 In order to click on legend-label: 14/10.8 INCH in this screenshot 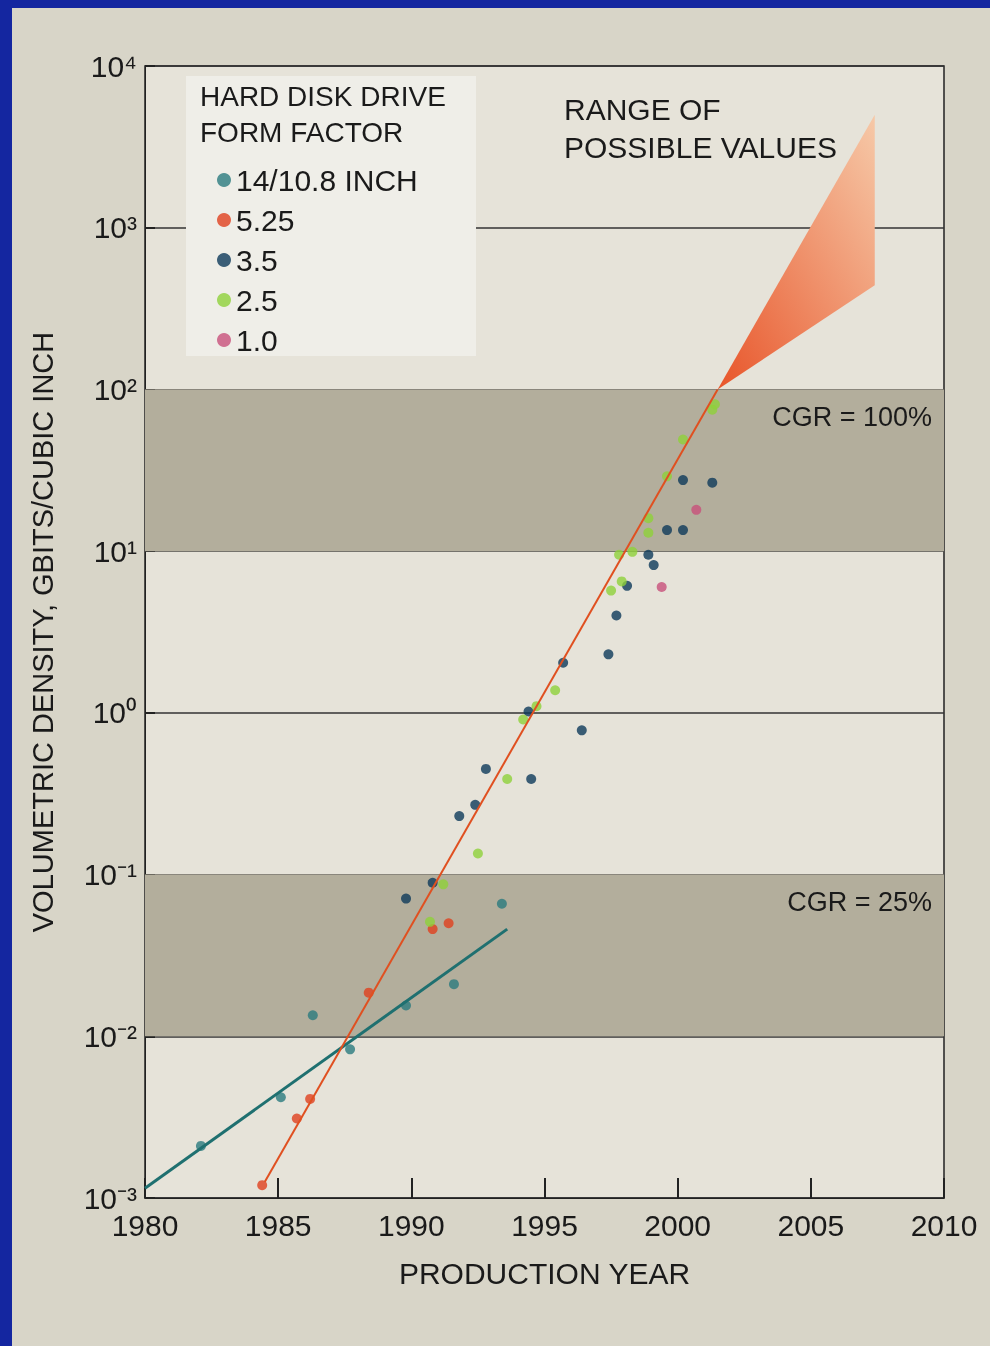, I will do `click(327, 180)`.